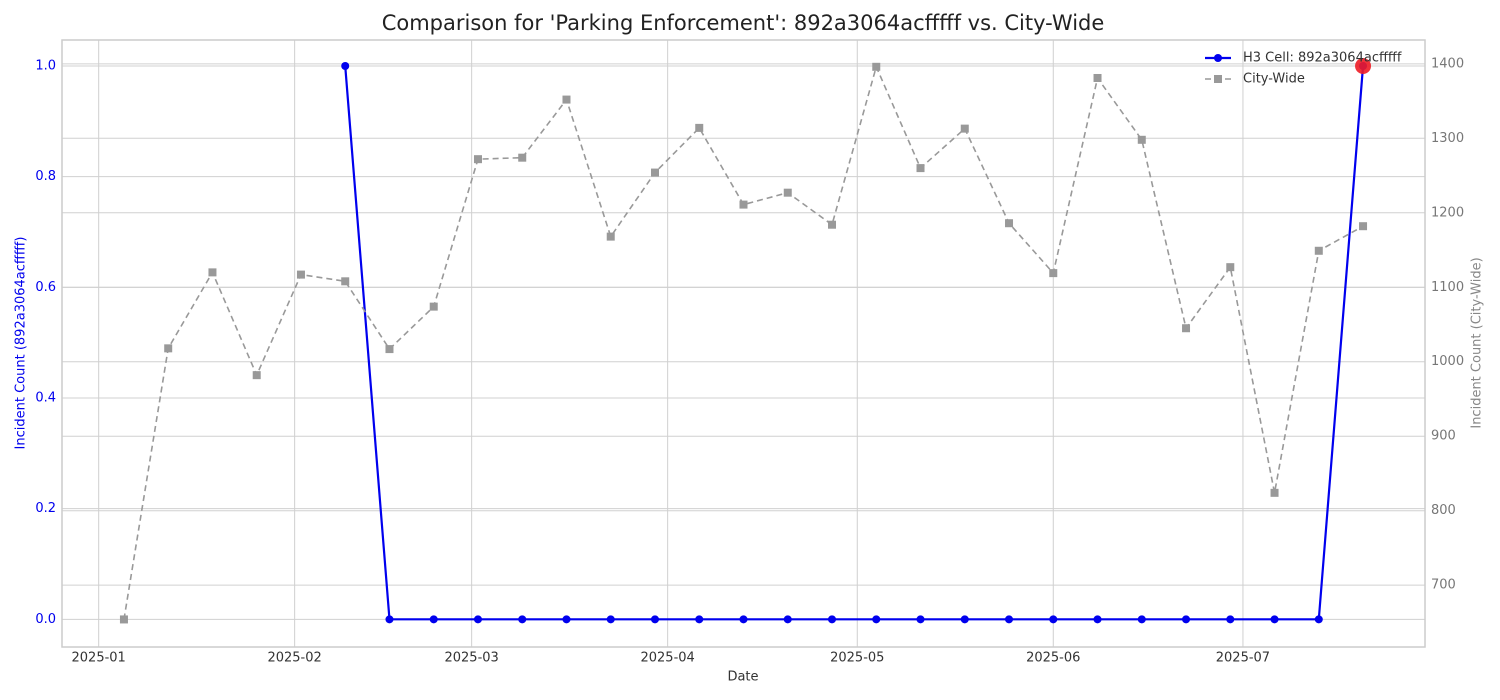 This screenshot has width=1500, height=700. Describe the element at coordinates (1443, 585) in the screenshot. I see `y2-tick-label: 700` at that location.